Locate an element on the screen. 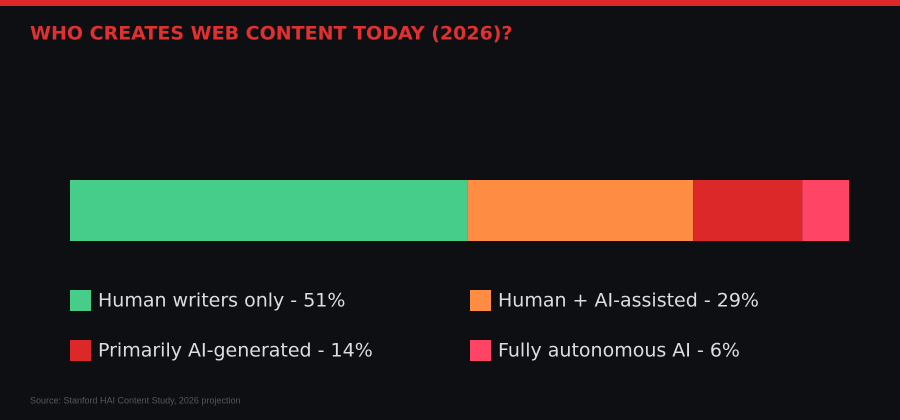 This screenshot has height=420, width=900. top-stripe is located at coordinates (450, 3).